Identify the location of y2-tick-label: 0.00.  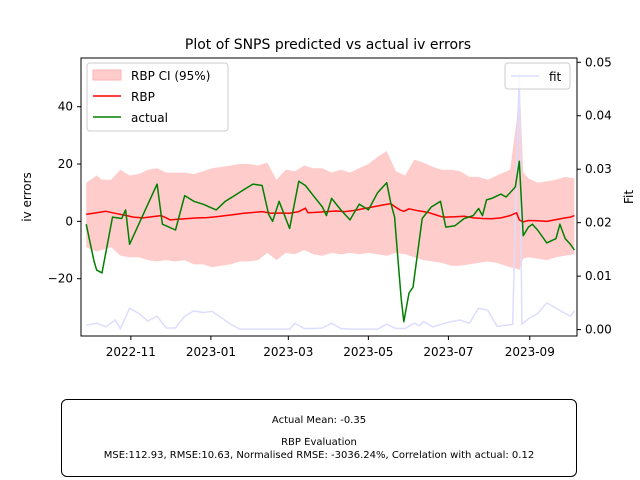
(598, 330).